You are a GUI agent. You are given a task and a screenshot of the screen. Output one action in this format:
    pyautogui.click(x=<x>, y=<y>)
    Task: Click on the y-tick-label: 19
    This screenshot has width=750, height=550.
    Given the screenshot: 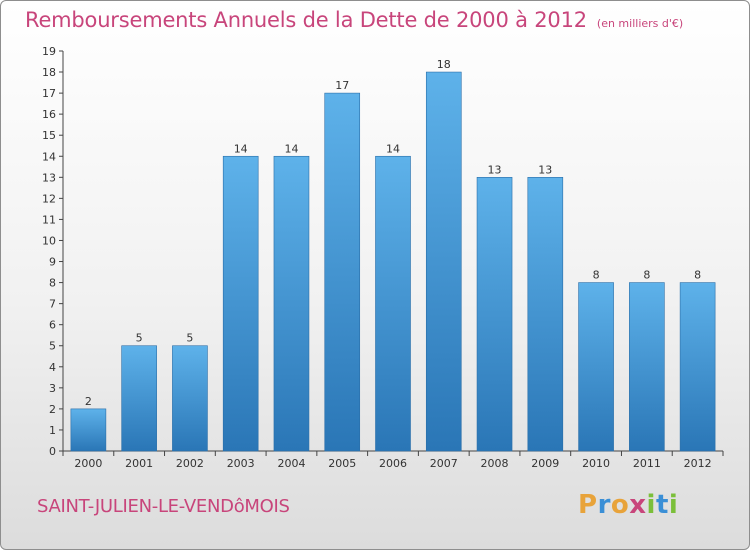 What is the action you would take?
    pyautogui.click(x=49, y=51)
    